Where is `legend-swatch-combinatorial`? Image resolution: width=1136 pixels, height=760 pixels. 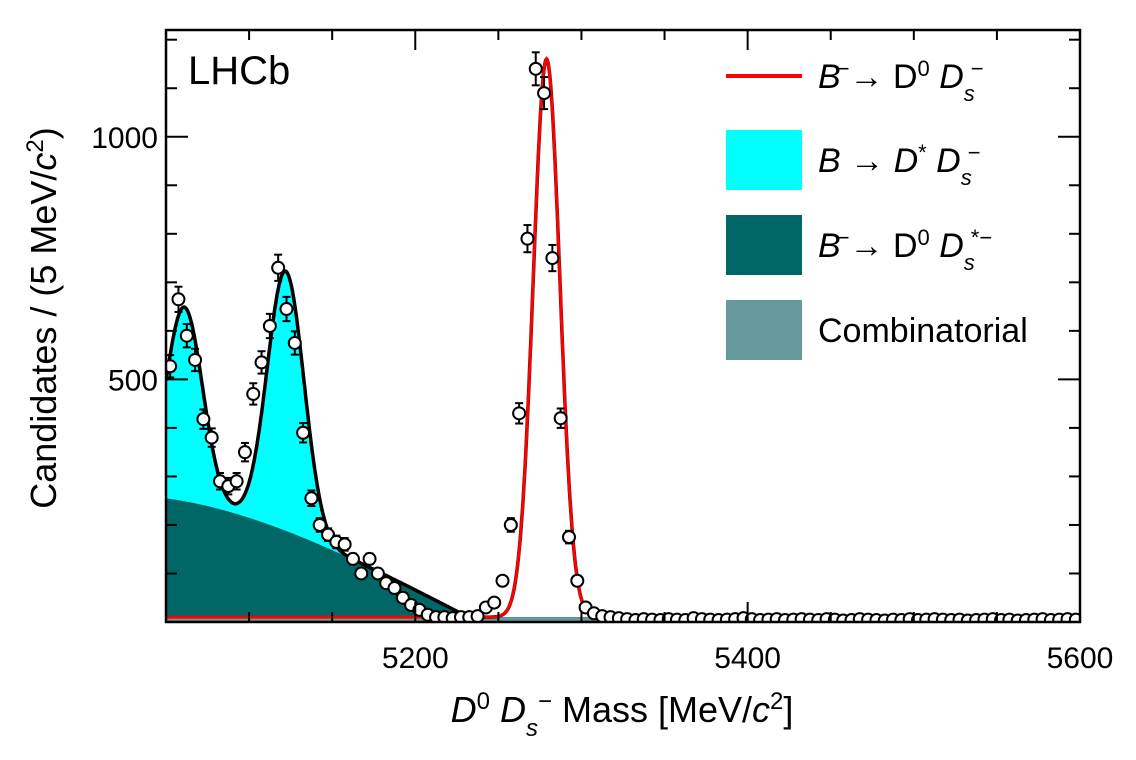 legend-swatch-combinatorial is located at coordinates (764, 330).